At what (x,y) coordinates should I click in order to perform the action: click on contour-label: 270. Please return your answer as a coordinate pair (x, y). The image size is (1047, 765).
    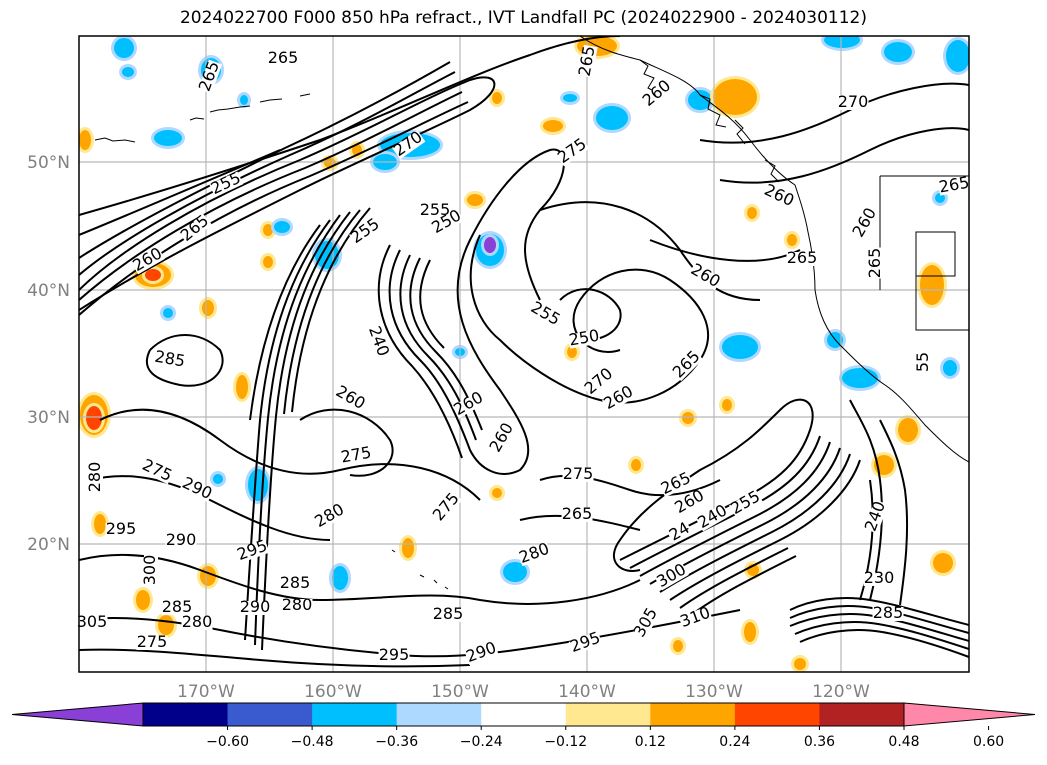
    Looking at the image, I should click on (853, 101).